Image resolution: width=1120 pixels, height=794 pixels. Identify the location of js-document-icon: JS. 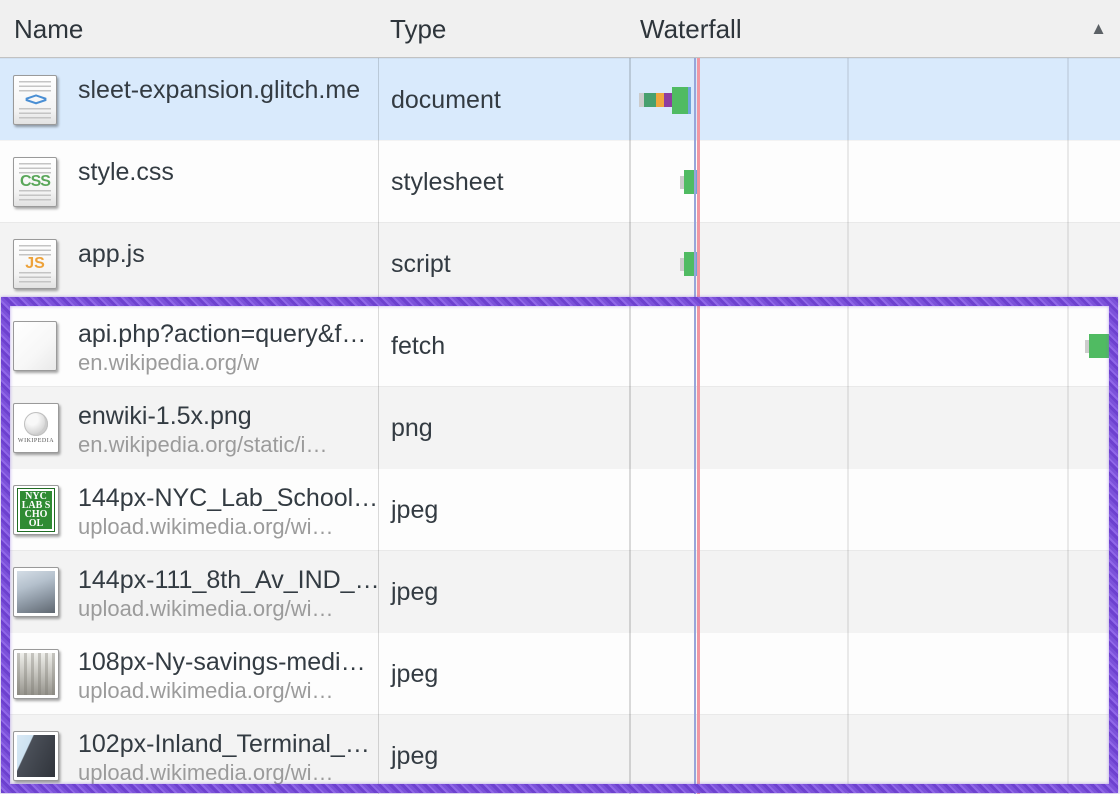
(35, 264).